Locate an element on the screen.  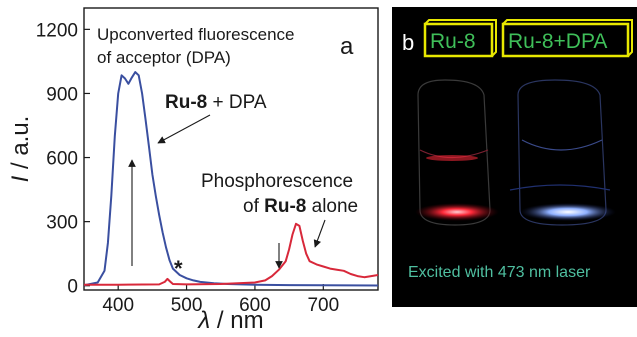
annotation-phos-line2: of Ru-8 alone is located at coordinates (300, 206).